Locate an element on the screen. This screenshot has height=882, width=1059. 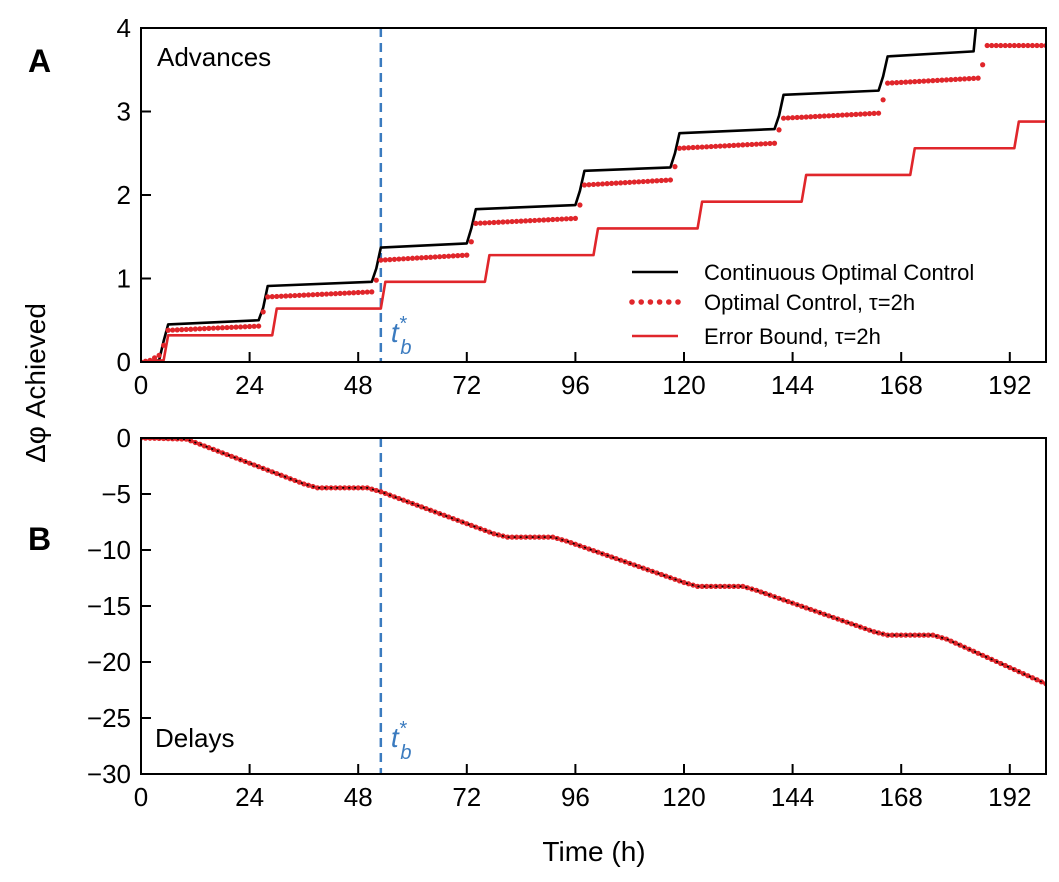
x-tick-label: 96 is located at coordinates (575, 797).